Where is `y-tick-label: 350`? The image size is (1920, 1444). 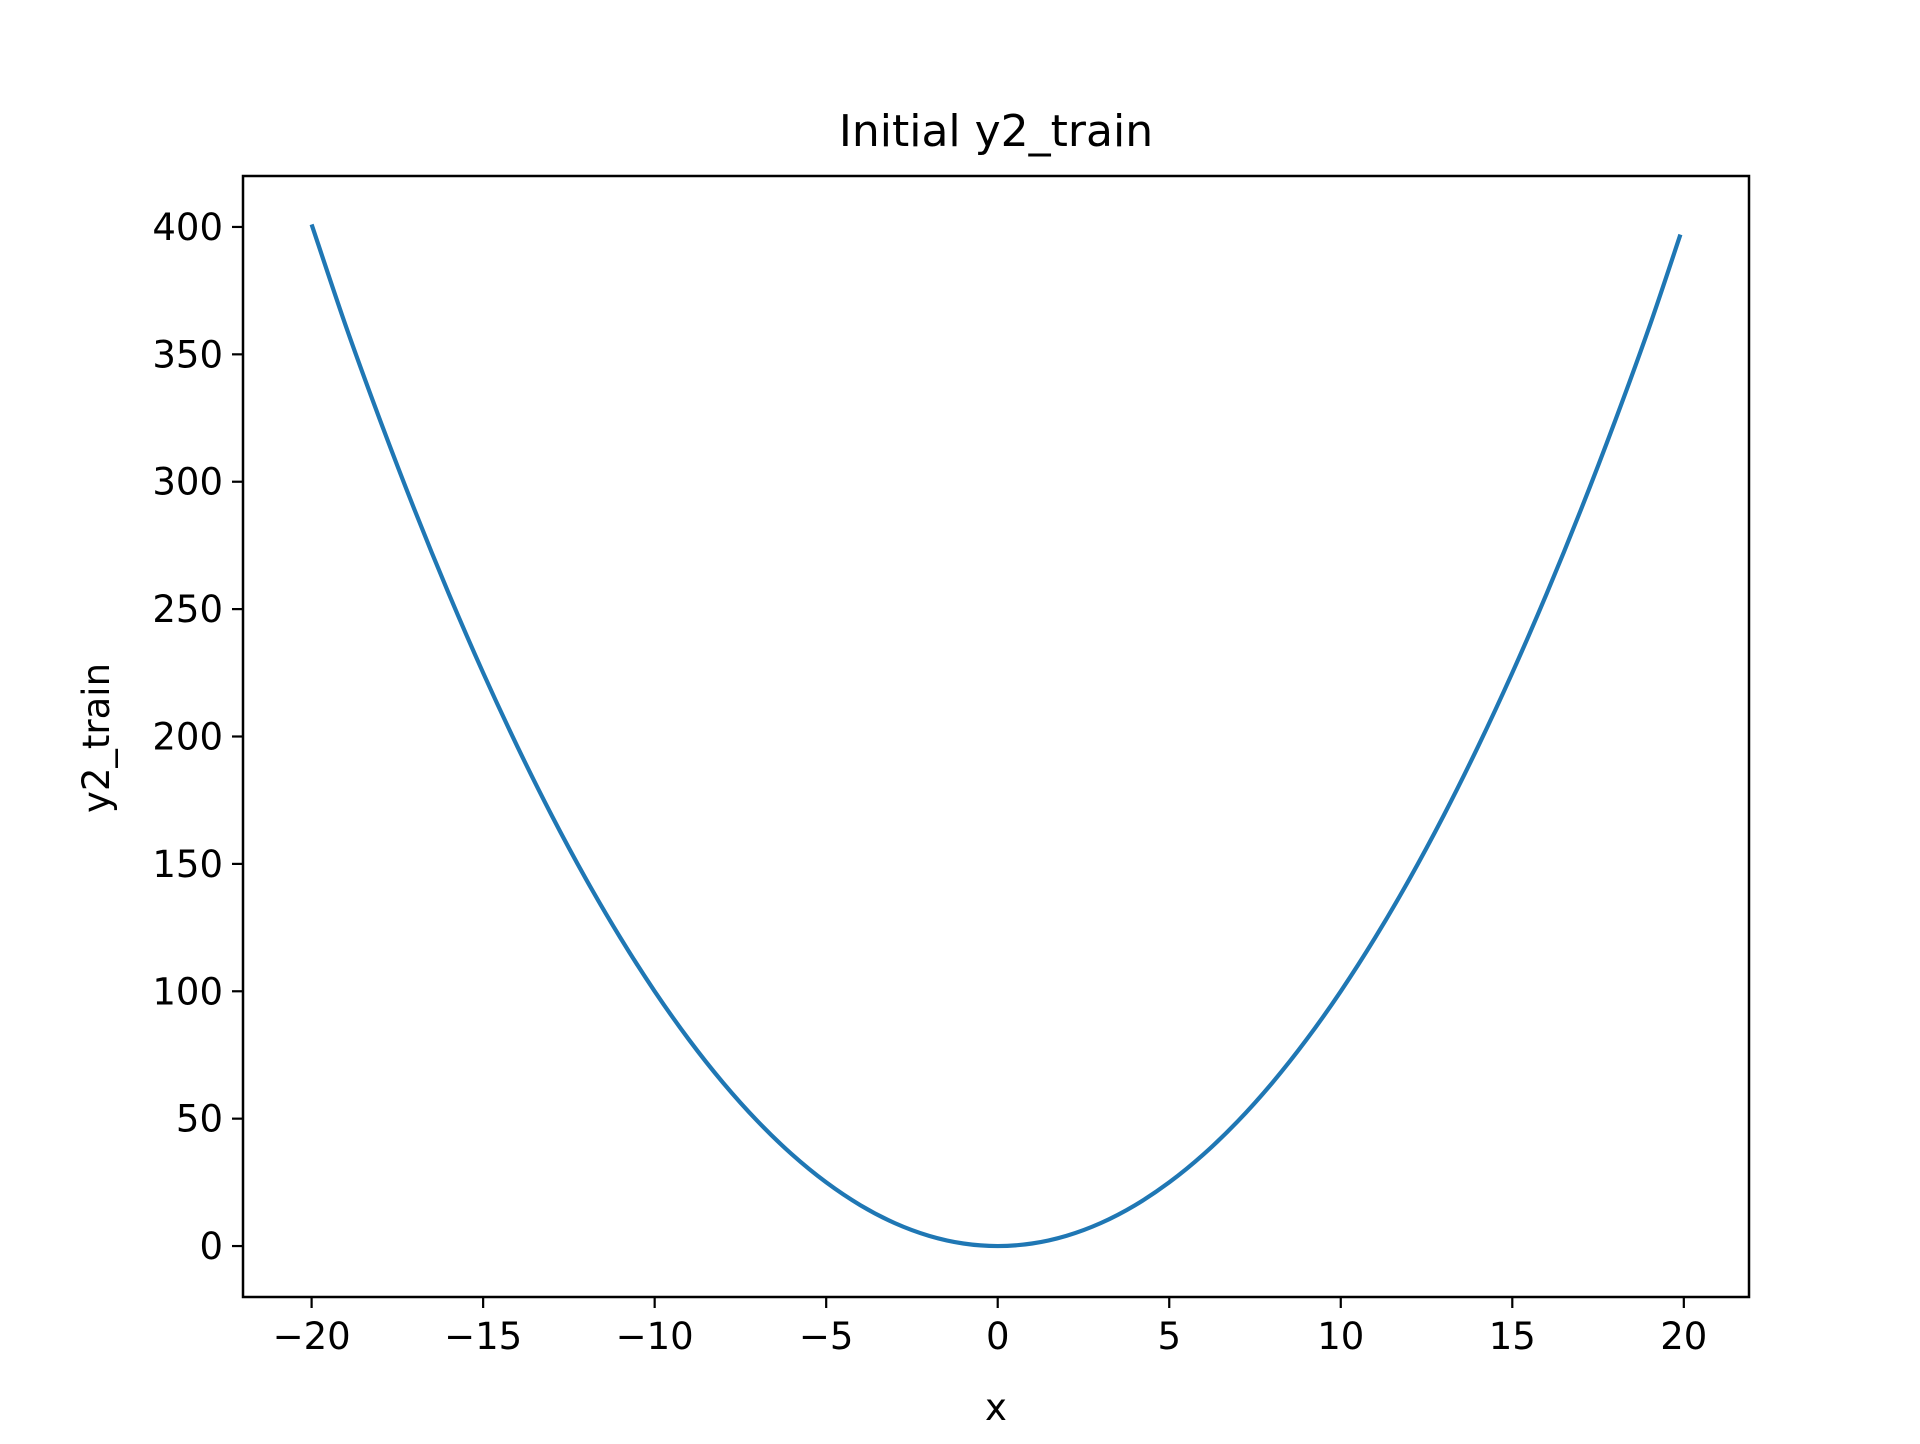
y-tick-label: 350 is located at coordinates (187, 354).